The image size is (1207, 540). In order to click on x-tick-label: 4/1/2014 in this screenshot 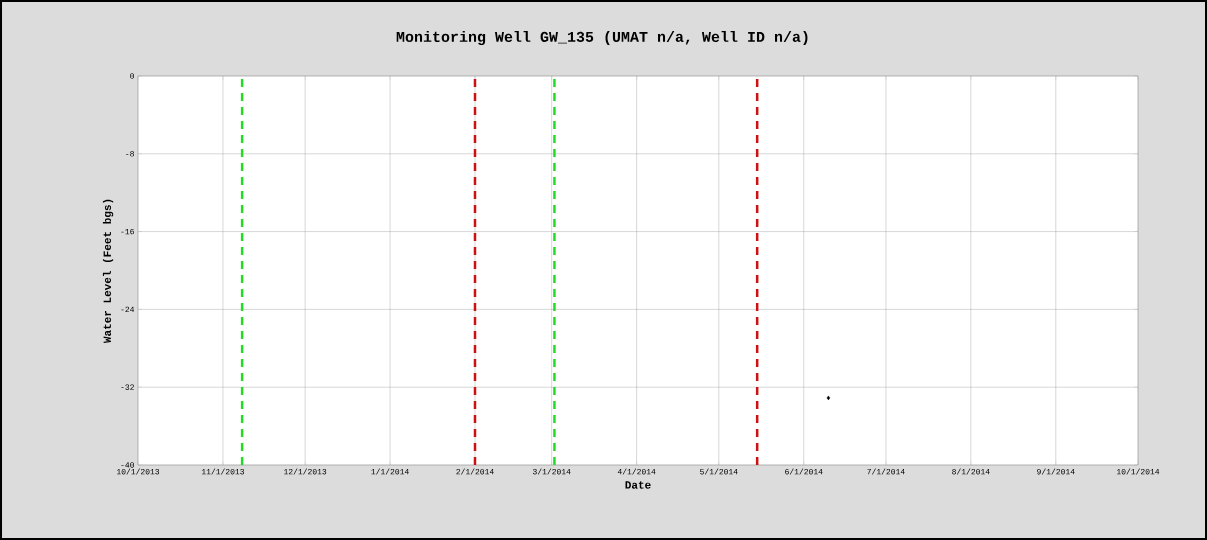, I will do `click(636, 471)`.